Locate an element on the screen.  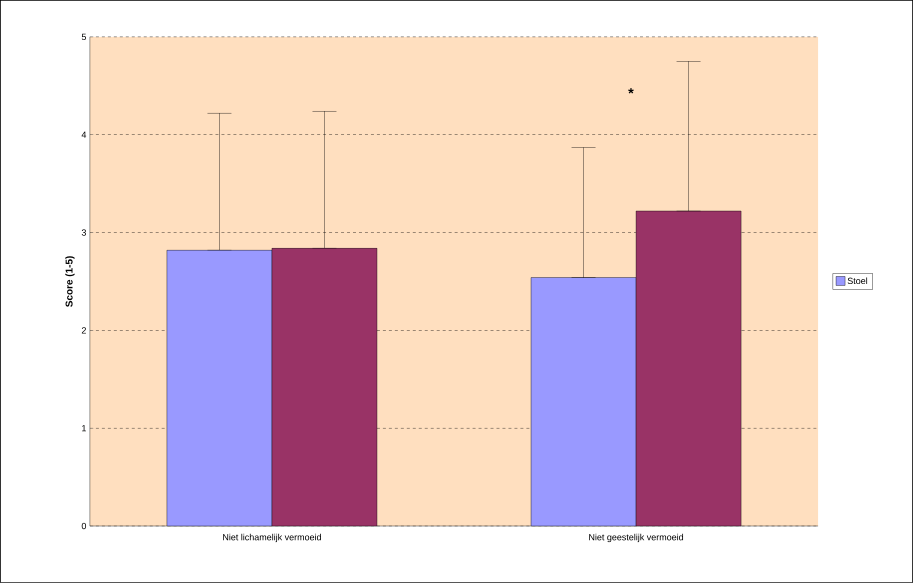
y-tick-label: 4 is located at coordinates (84, 135).